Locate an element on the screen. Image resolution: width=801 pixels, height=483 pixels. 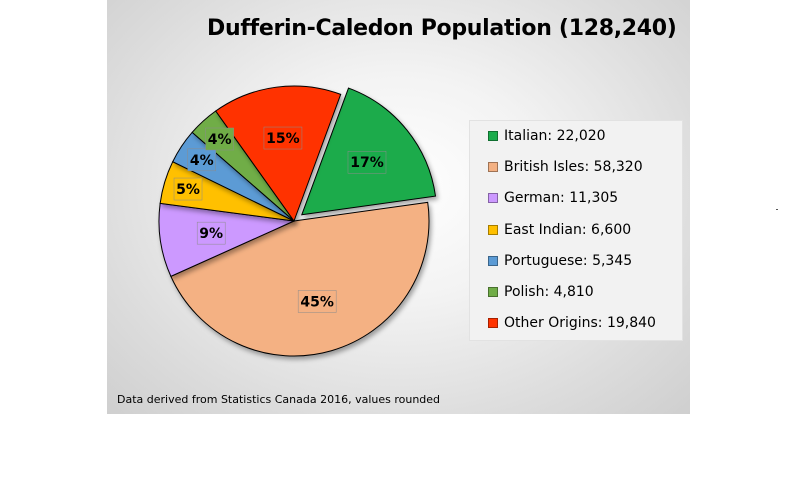
legend-label: Other Origins: 19,840 is located at coordinates (580, 323).